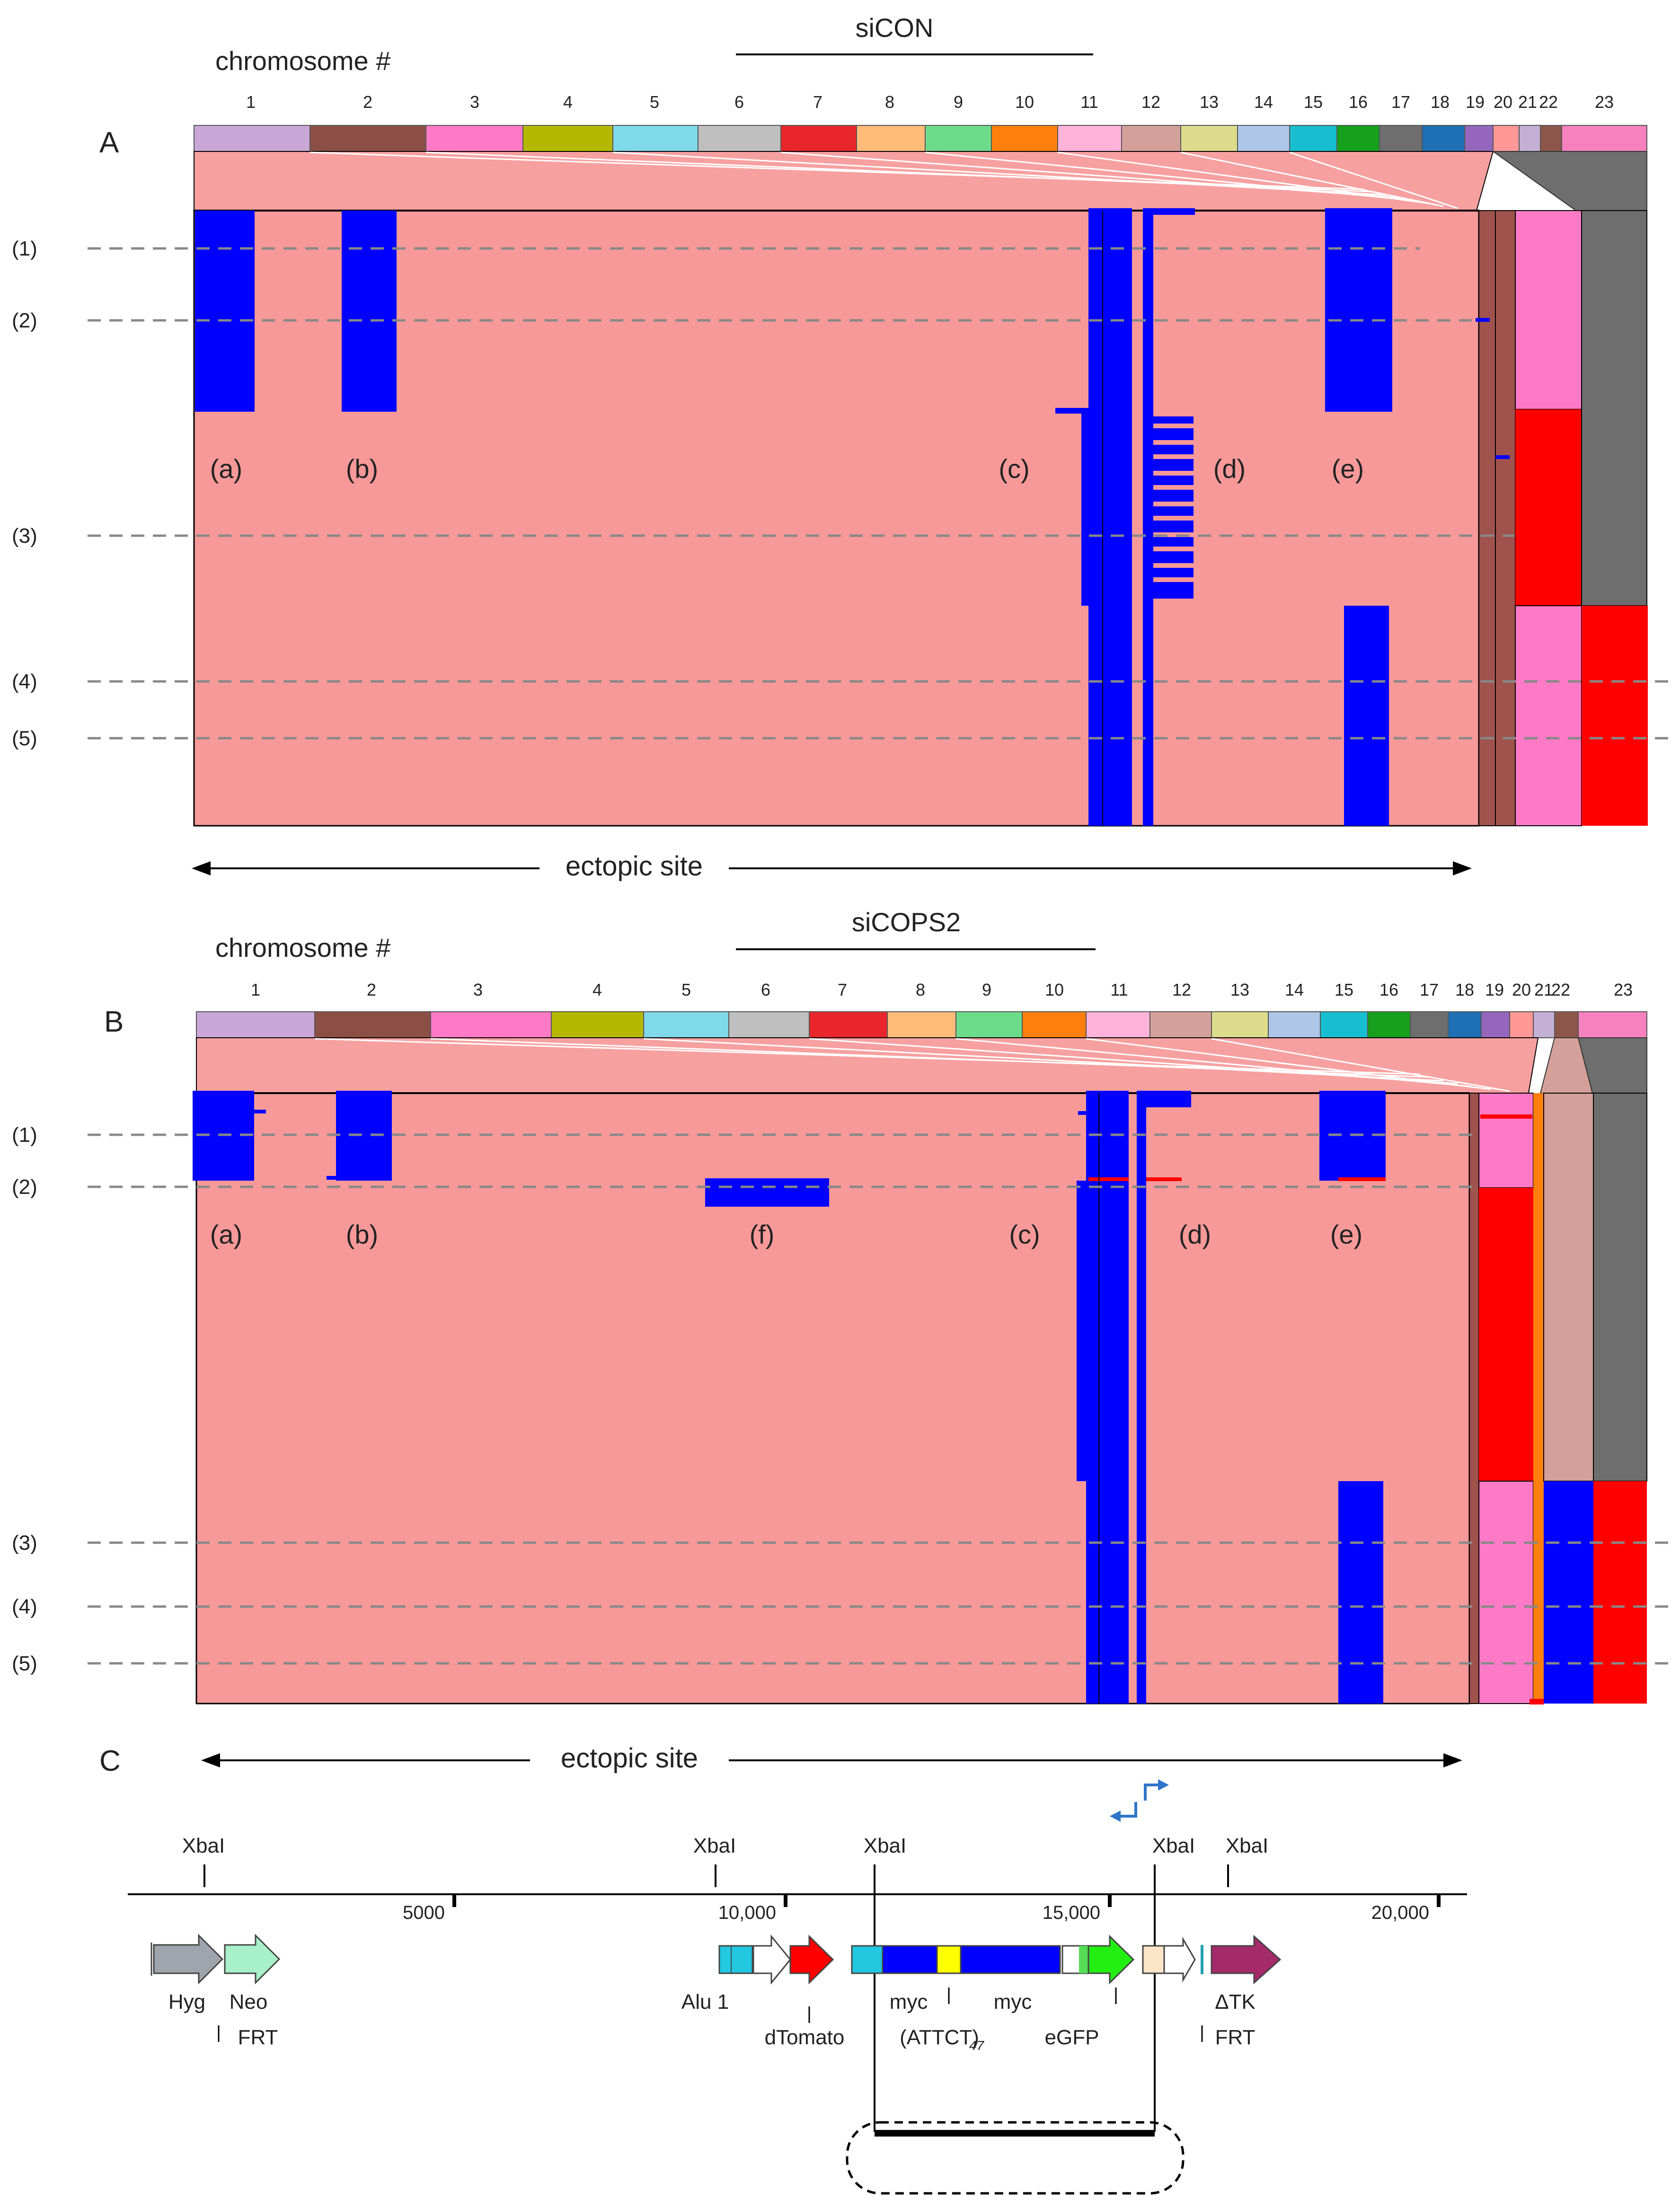  I want to click on region-label: (f), so click(762, 1234).